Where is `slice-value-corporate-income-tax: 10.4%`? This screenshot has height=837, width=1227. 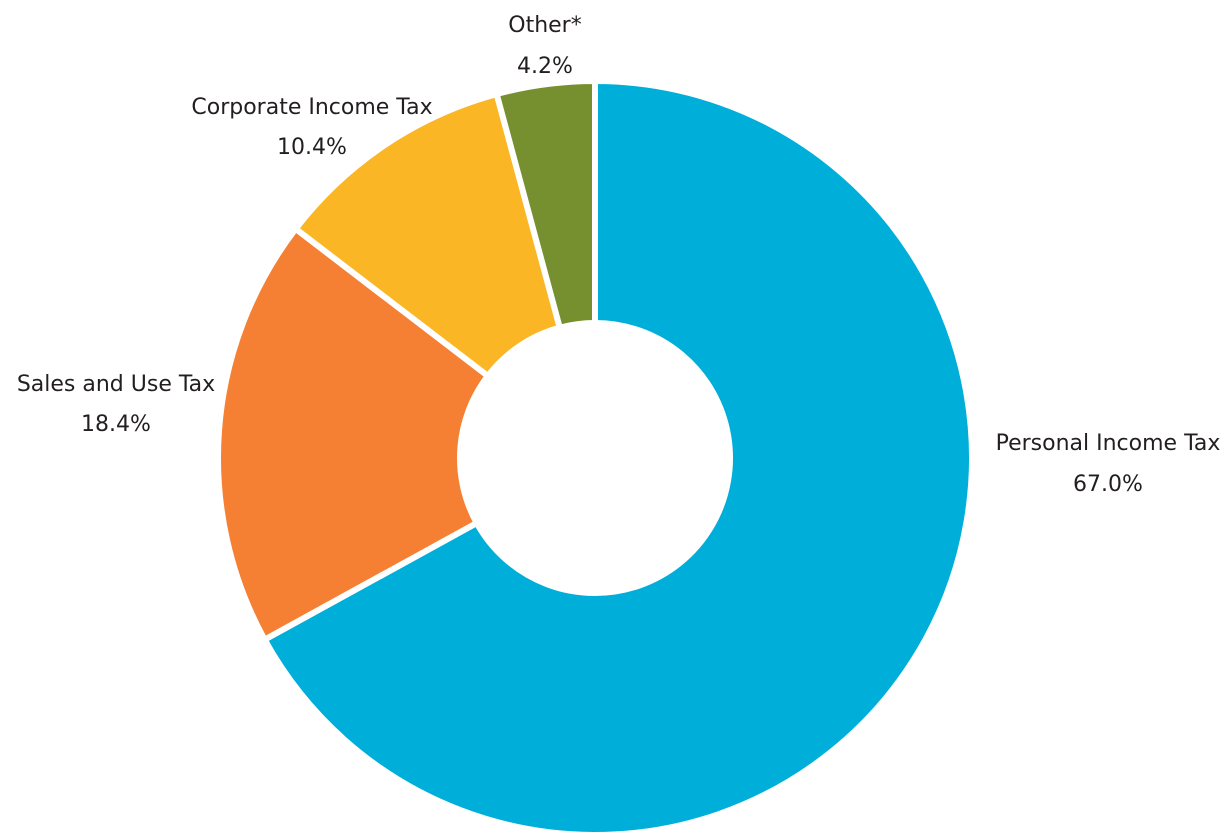 slice-value-corporate-income-tax: 10.4% is located at coordinates (312, 147).